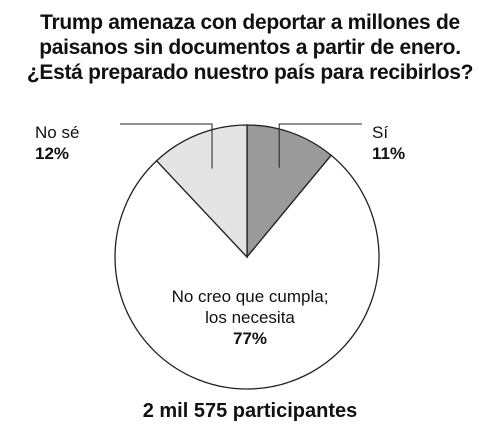 The width and height of the screenshot is (500, 443). I want to click on slice-label-si-value: 11%, so click(389, 153).